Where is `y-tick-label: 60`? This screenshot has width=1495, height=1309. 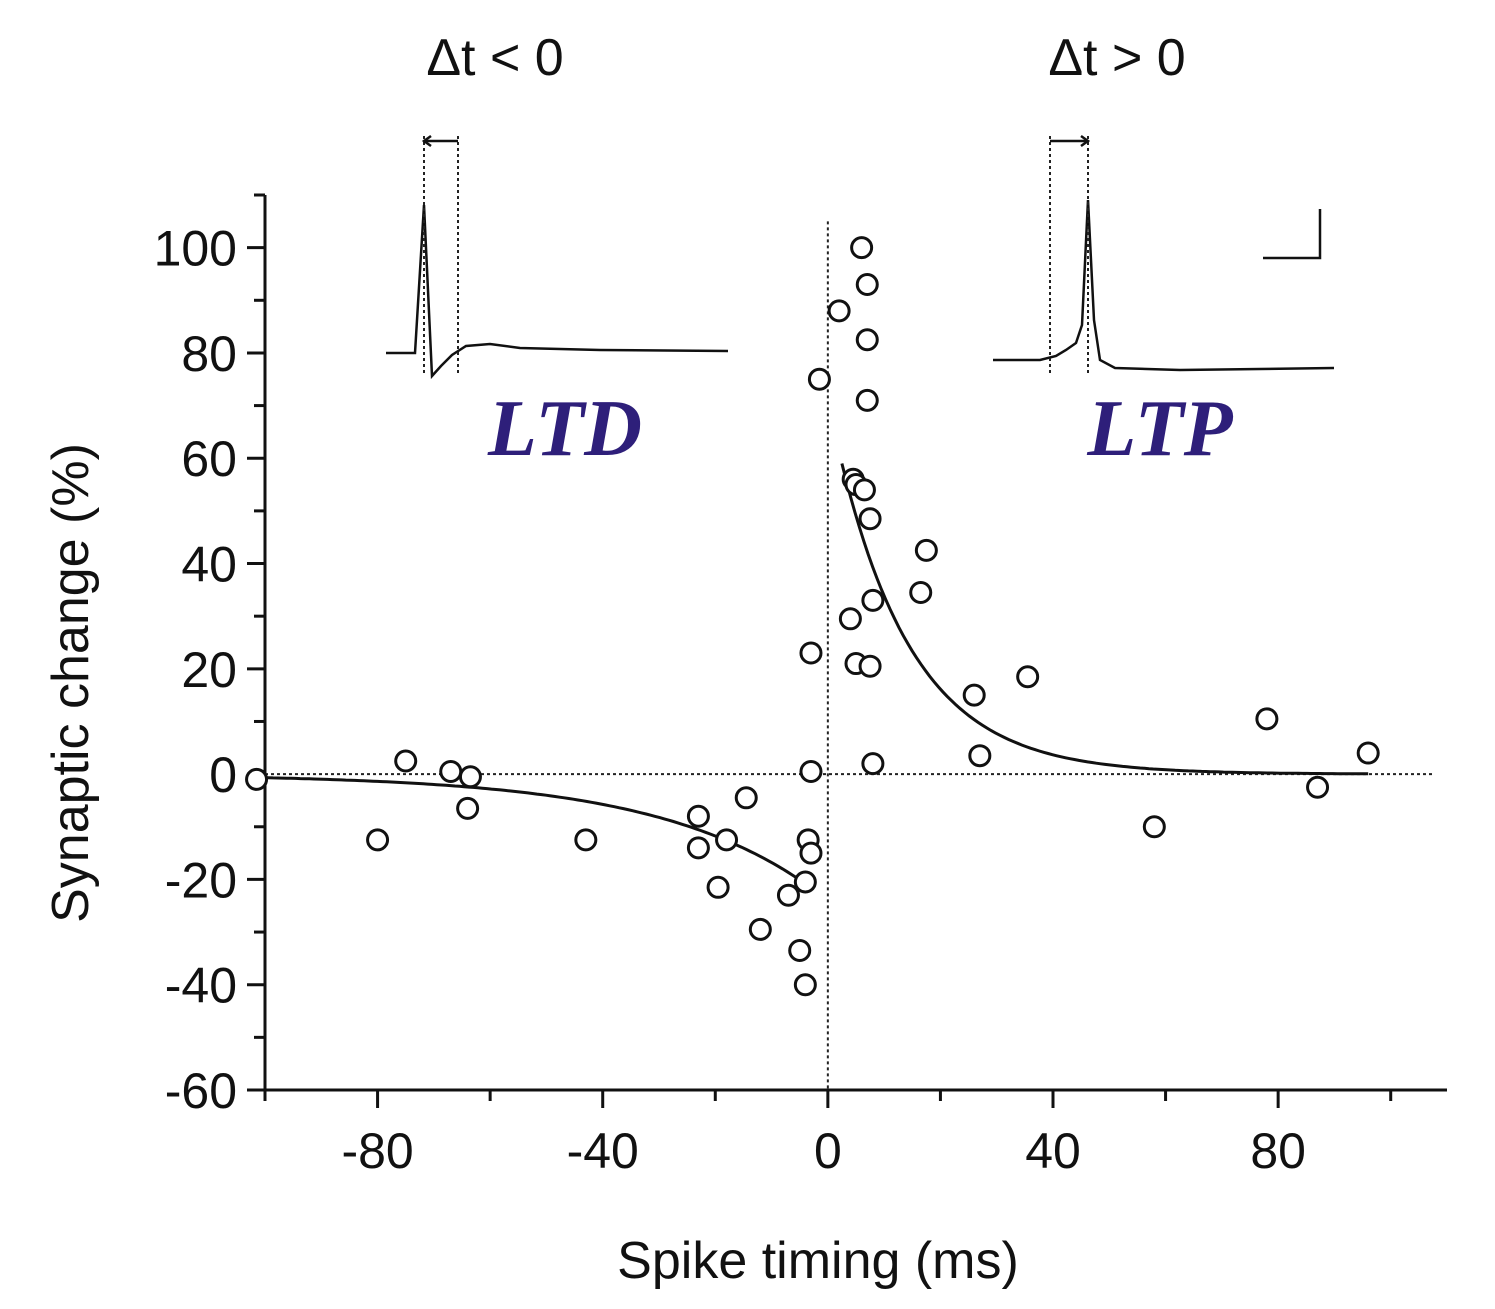 y-tick-label: 60 is located at coordinates (209, 459).